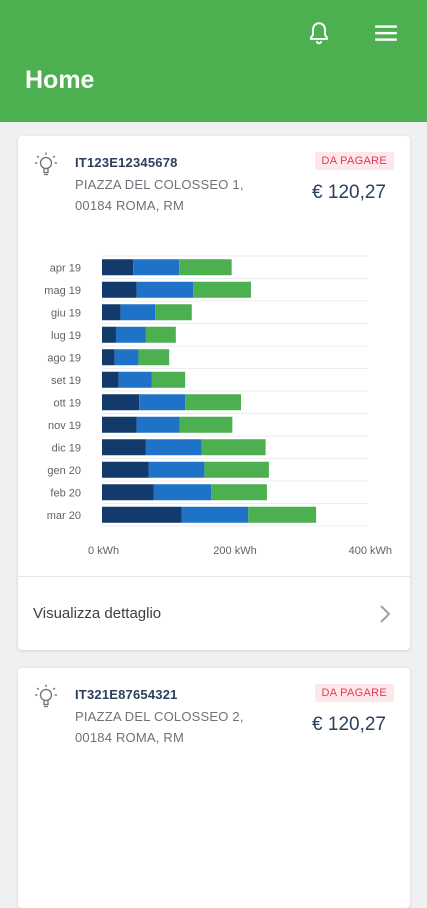 Image resolution: width=427 pixels, height=908 pixels. What do you see at coordinates (60, 80) in the screenshot?
I see `page-title: Home` at bounding box center [60, 80].